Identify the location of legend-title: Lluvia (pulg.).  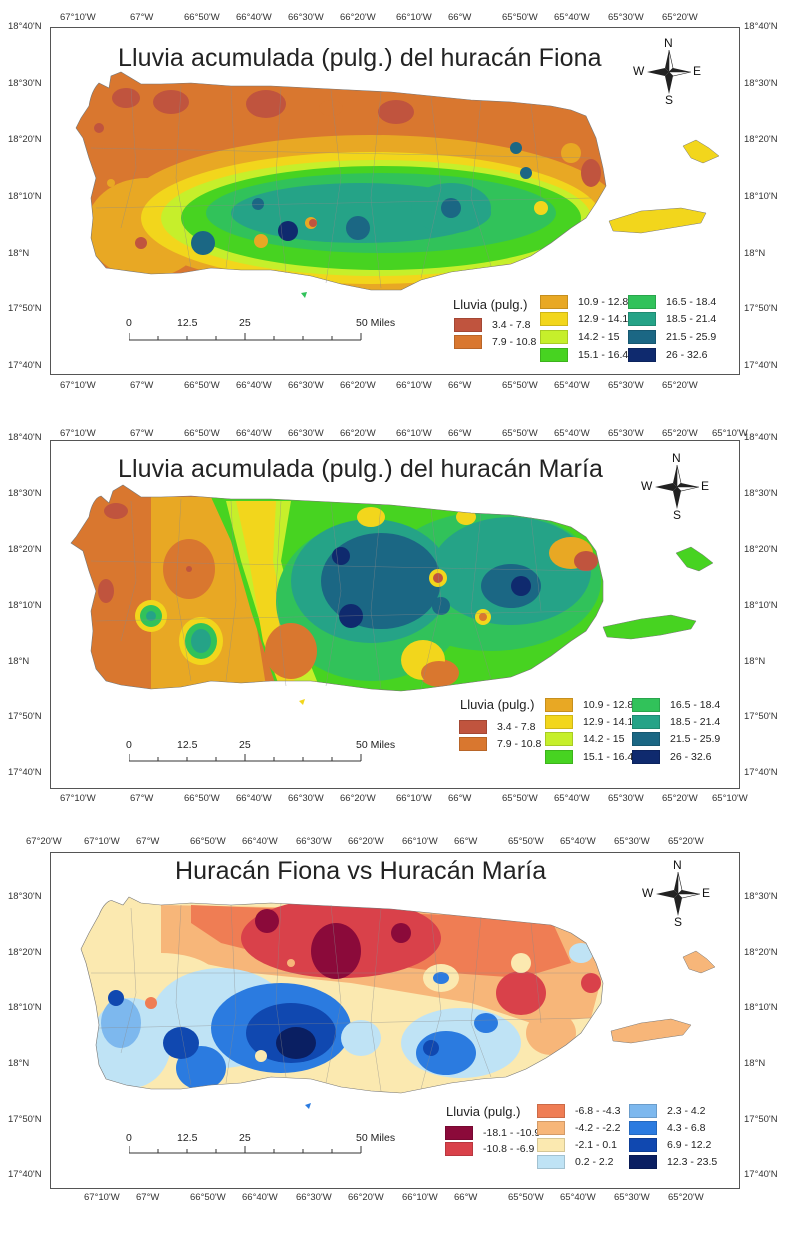
(497, 704).